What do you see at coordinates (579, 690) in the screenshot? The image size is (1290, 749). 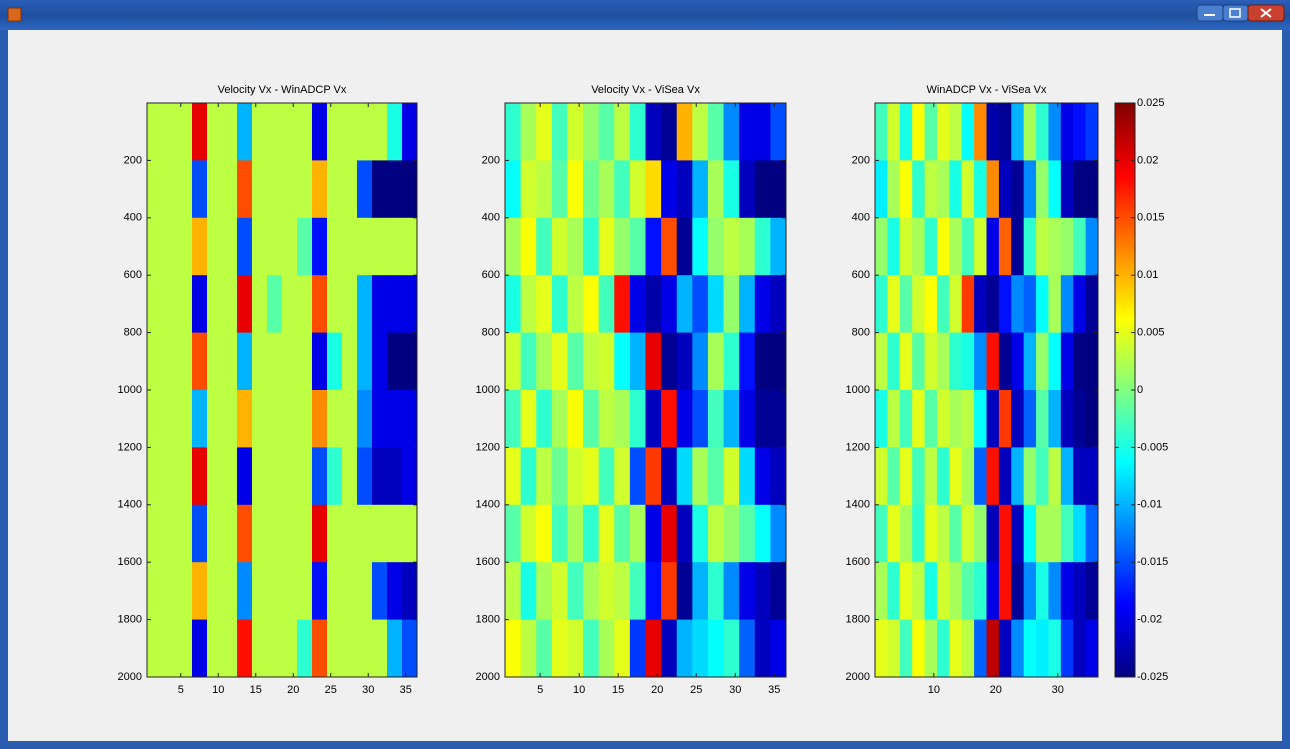 I see `x-tick-label: 10` at bounding box center [579, 690].